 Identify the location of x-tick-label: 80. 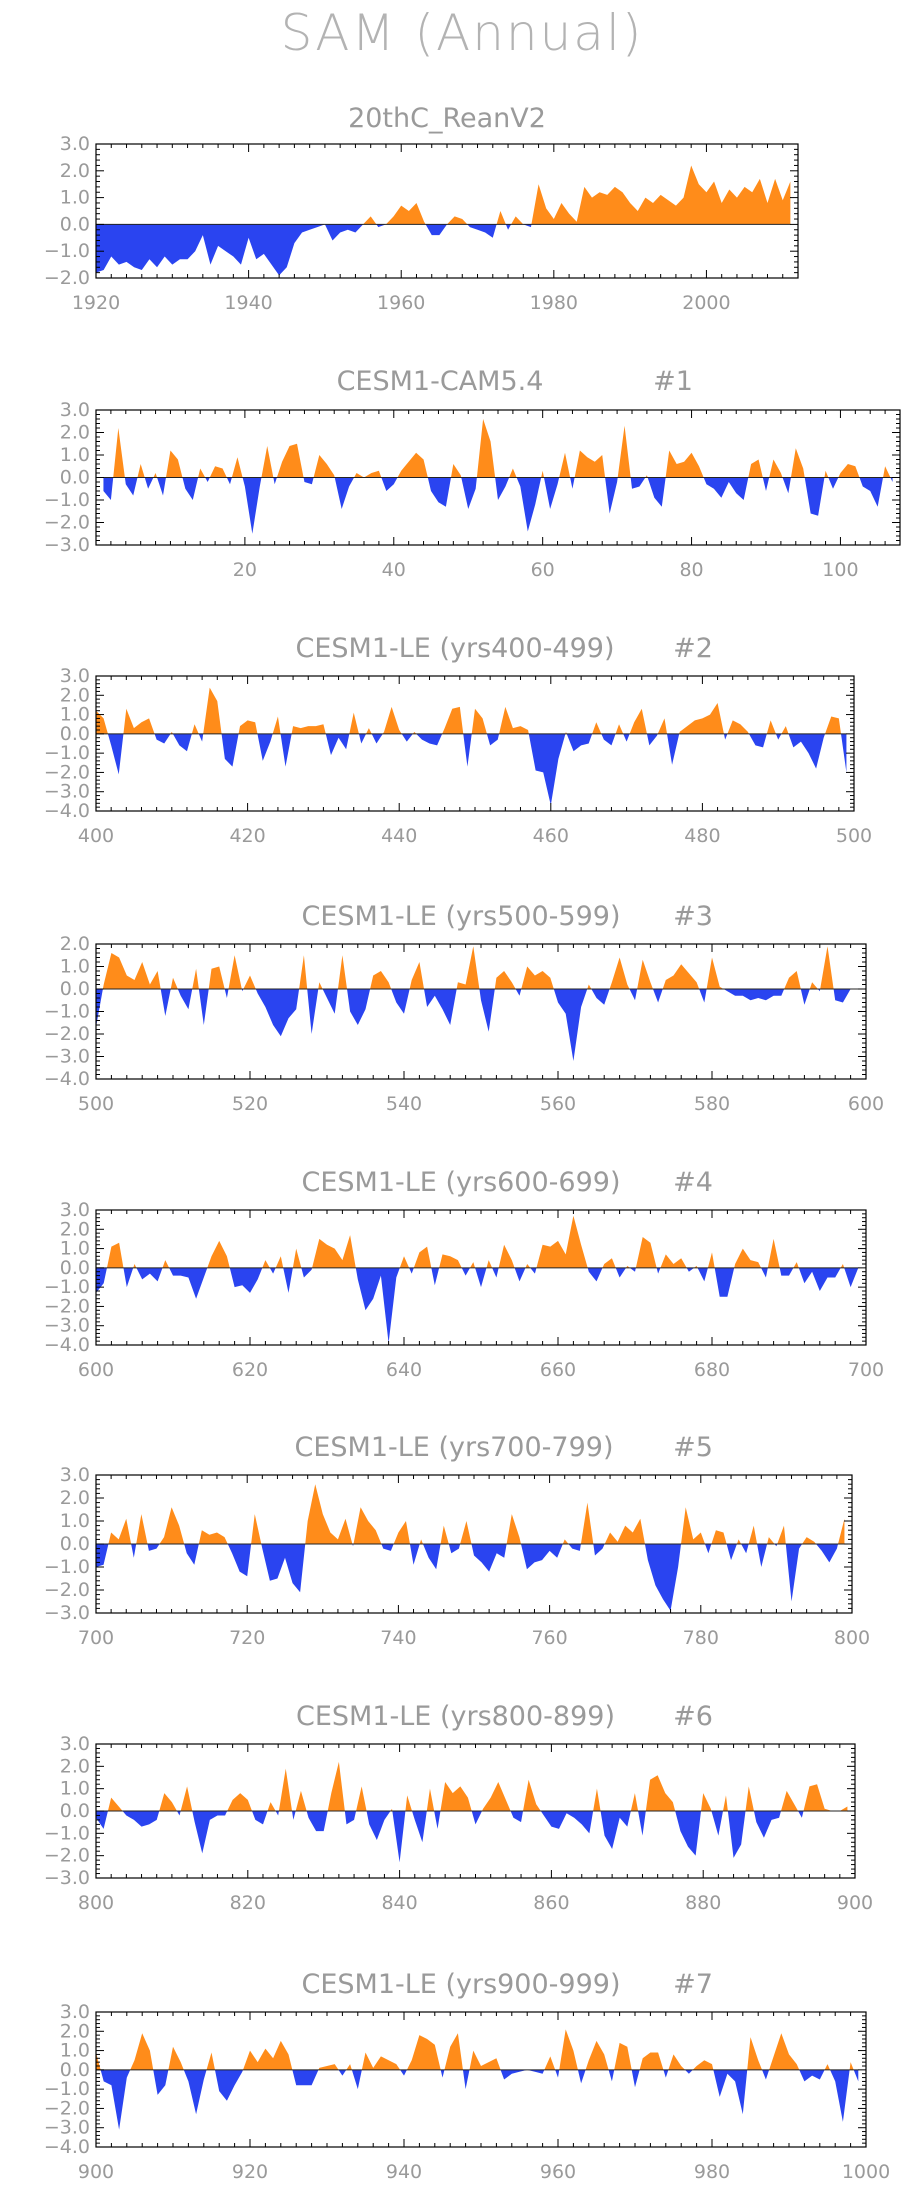
(691, 570).